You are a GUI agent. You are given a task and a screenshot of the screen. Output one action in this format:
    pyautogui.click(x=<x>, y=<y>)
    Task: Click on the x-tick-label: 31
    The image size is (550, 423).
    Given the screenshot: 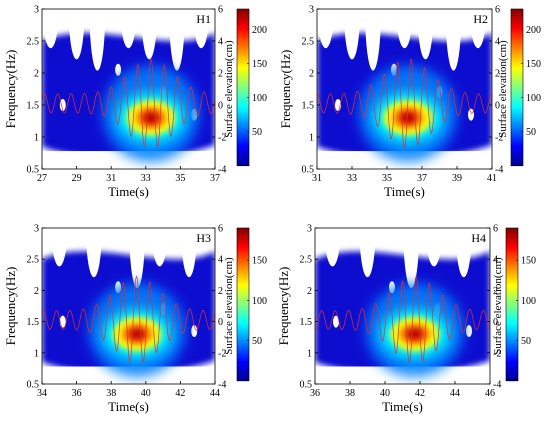 What is the action you would take?
    pyautogui.click(x=111, y=178)
    